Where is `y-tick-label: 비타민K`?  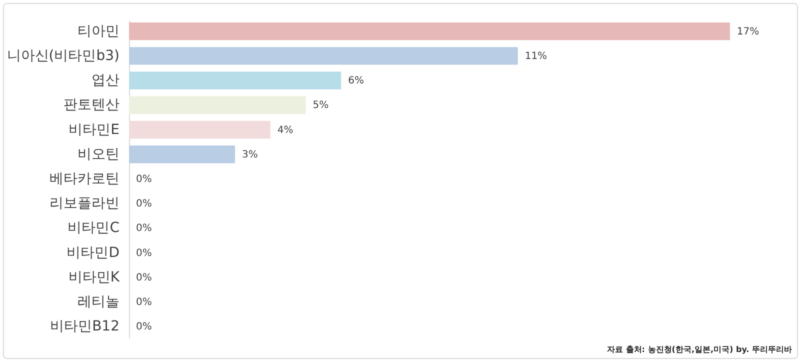 y-tick-label: 비타민K is located at coordinates (94, 277).